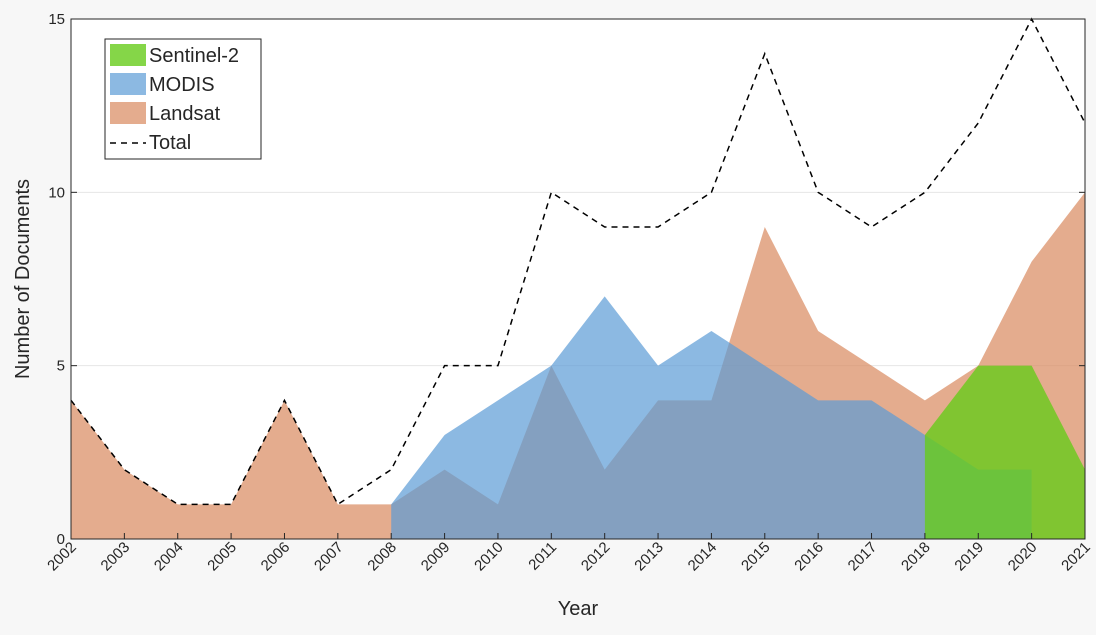  What do you see at coordinates (169, 557) in the screenshot?
I see `x-tick-label: 2004` at bounding box center [169, 557].